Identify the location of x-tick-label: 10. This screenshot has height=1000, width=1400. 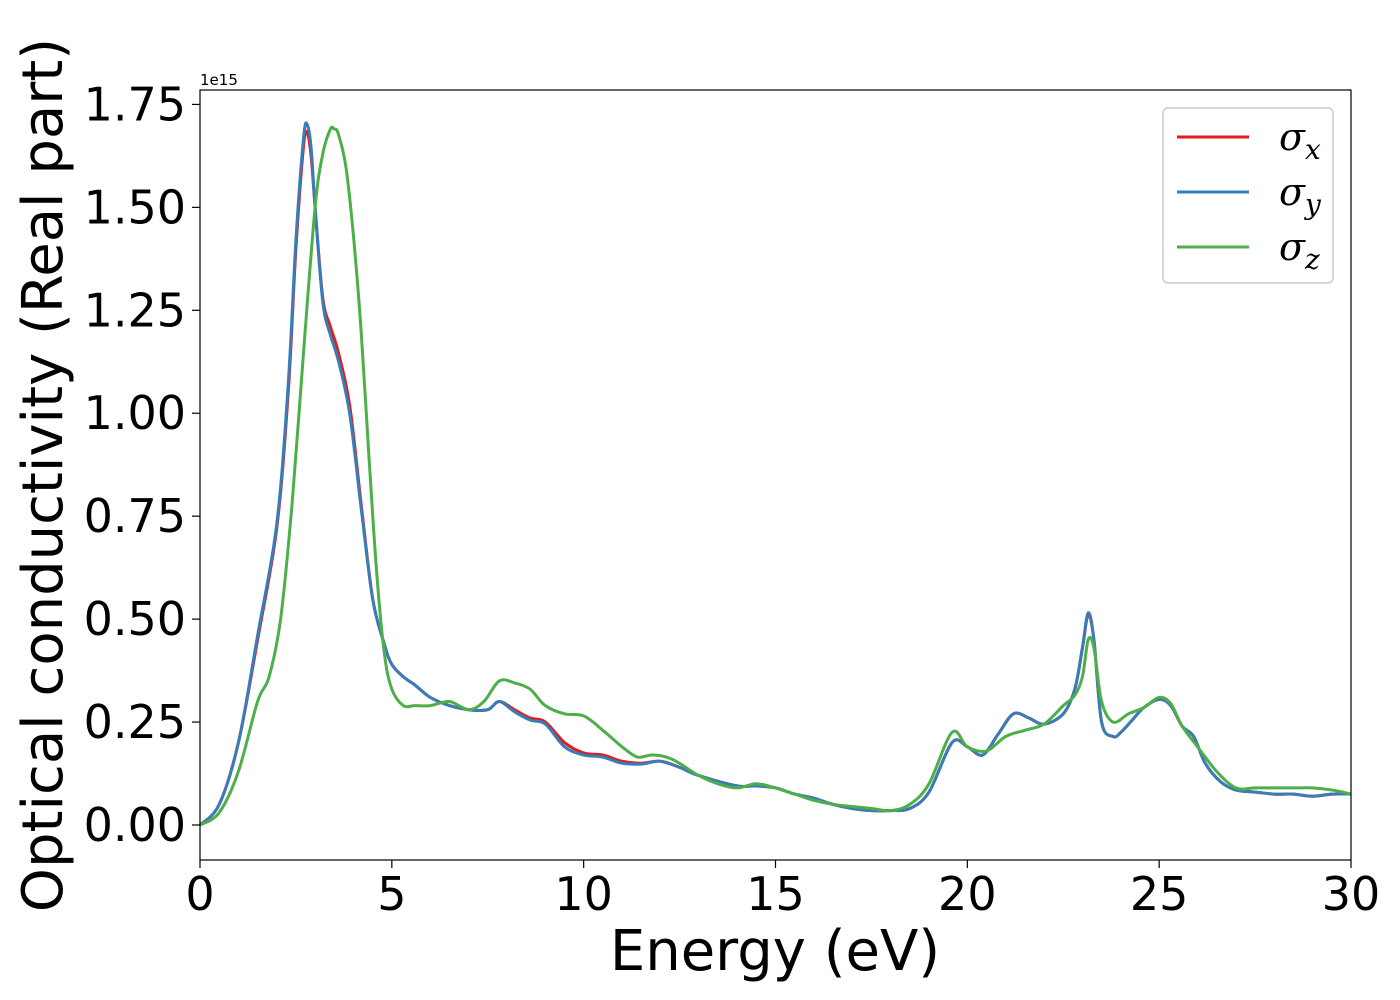
(583, 894).